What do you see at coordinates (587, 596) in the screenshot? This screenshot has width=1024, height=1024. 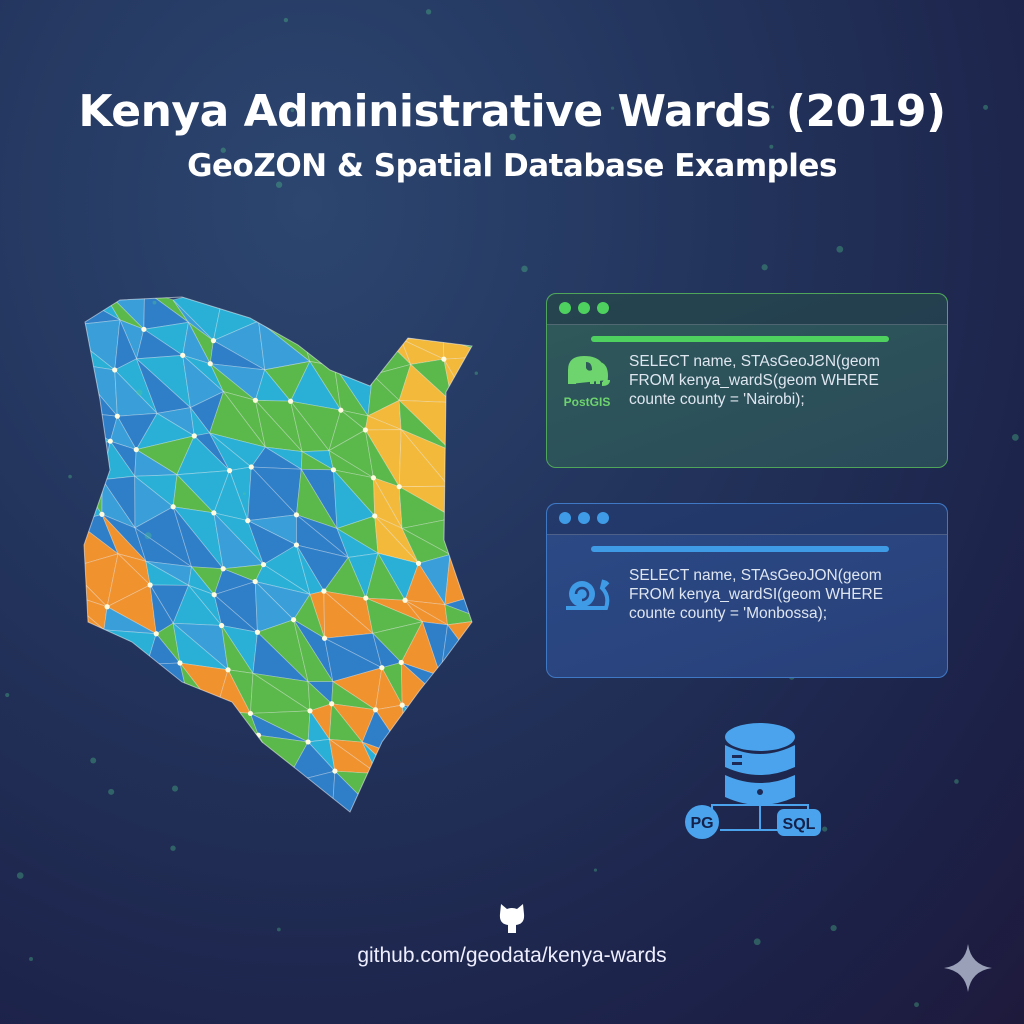 I see `snail-logo` at bounding box center [587, 596].